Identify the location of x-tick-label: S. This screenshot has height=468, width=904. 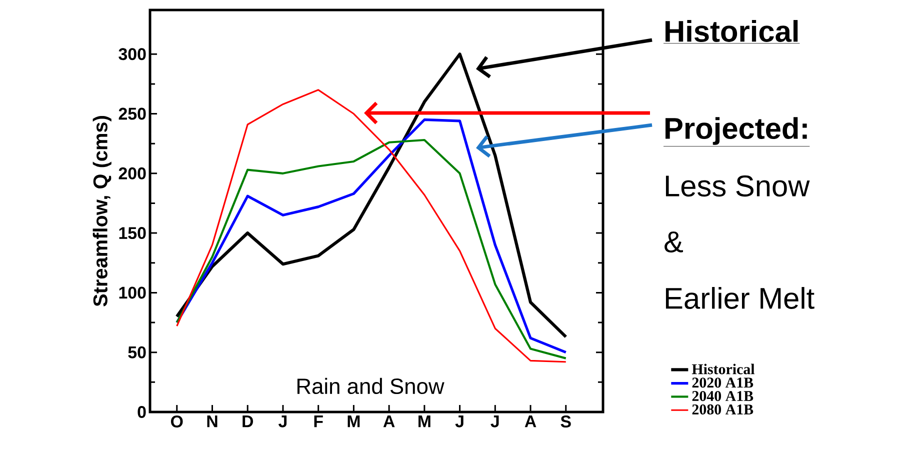
(565, 422).